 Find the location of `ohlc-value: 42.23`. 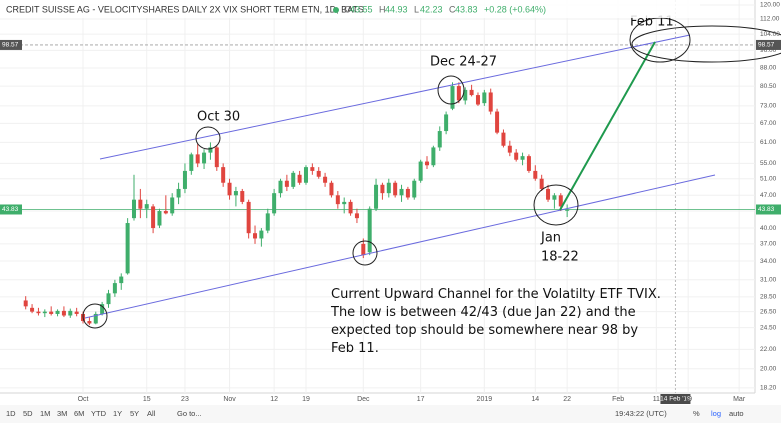

ohlc-value: 42.23 is located at coordinates (431, 9).